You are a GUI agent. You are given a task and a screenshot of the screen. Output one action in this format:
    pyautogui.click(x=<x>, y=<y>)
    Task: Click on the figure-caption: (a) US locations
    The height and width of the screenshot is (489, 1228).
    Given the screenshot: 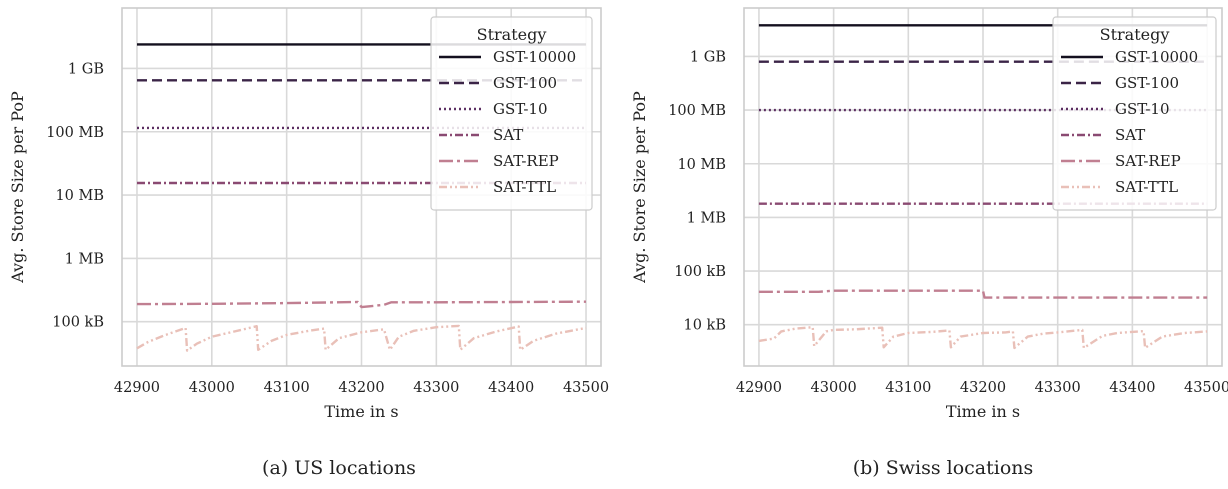 What is the action you would take?
    pyautogui.click(x=339, y=468)
    